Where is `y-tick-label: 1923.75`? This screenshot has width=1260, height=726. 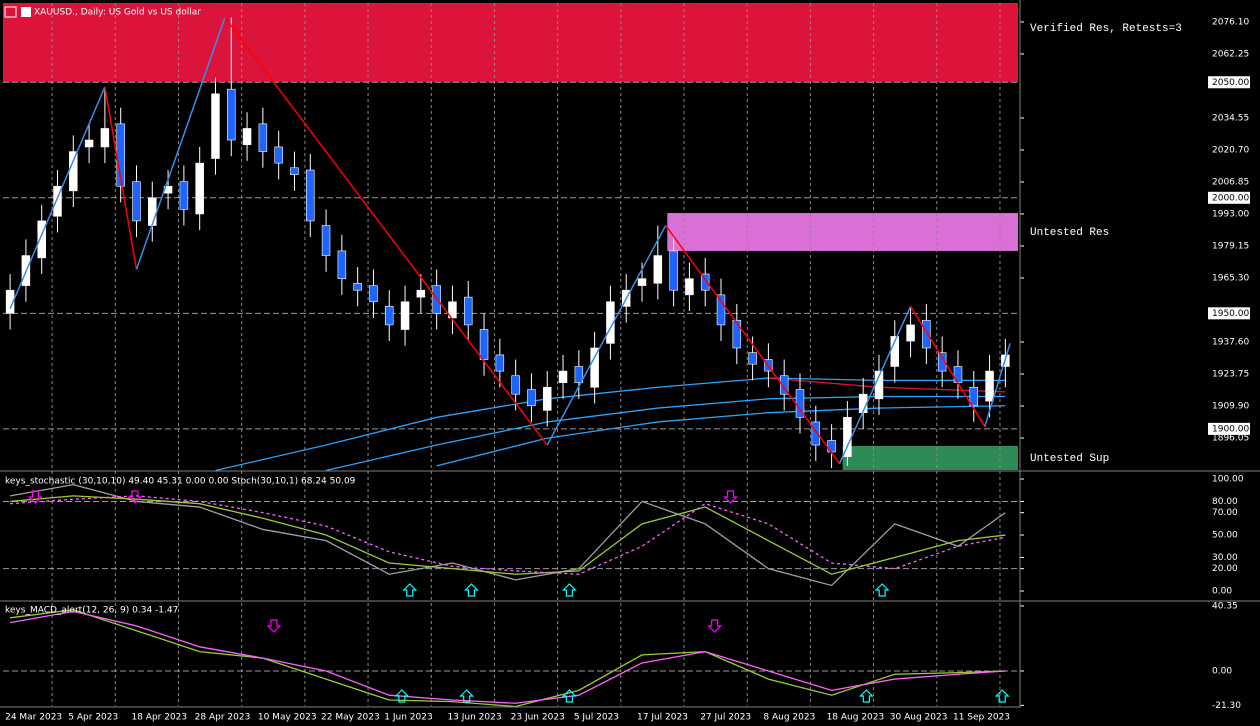
y-tick-label: 1923.75 is located at coordinates (1230, 374).